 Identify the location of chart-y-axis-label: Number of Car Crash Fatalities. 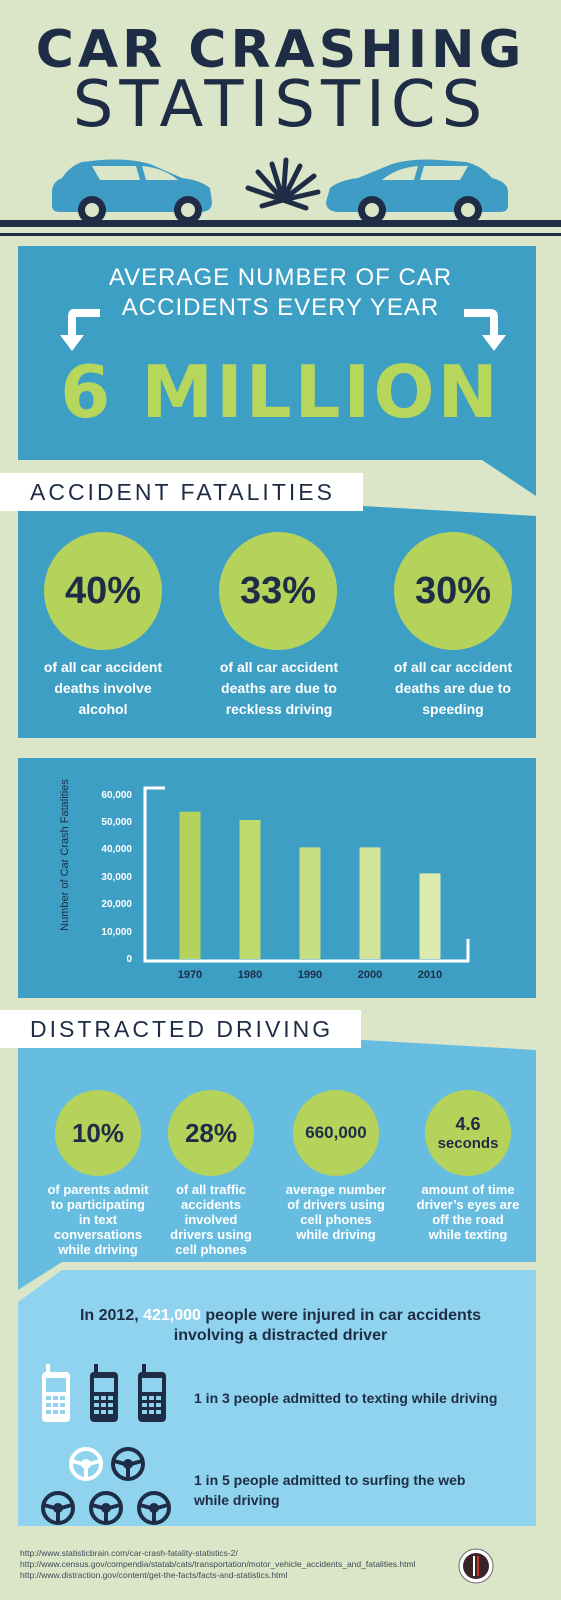
(65, 855).